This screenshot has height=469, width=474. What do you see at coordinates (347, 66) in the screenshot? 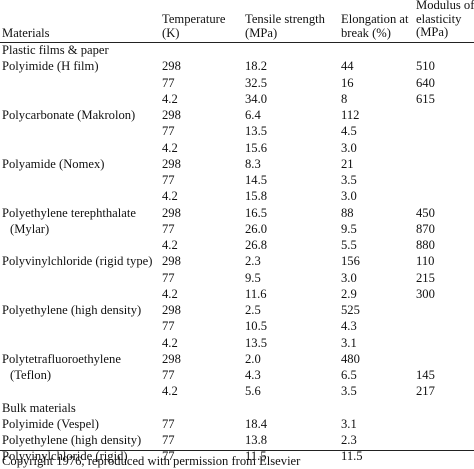
I see `elongation-cell: 44` at bounding box center [347, 66].